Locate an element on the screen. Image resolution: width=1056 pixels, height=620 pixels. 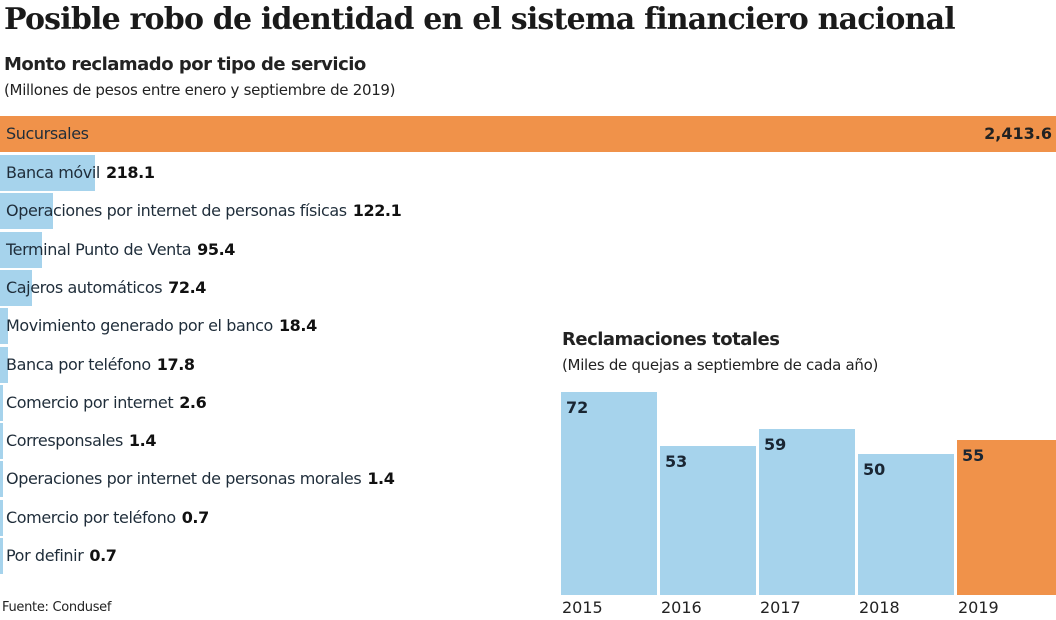
value-label: 59 is located at coordinates (775, 444).